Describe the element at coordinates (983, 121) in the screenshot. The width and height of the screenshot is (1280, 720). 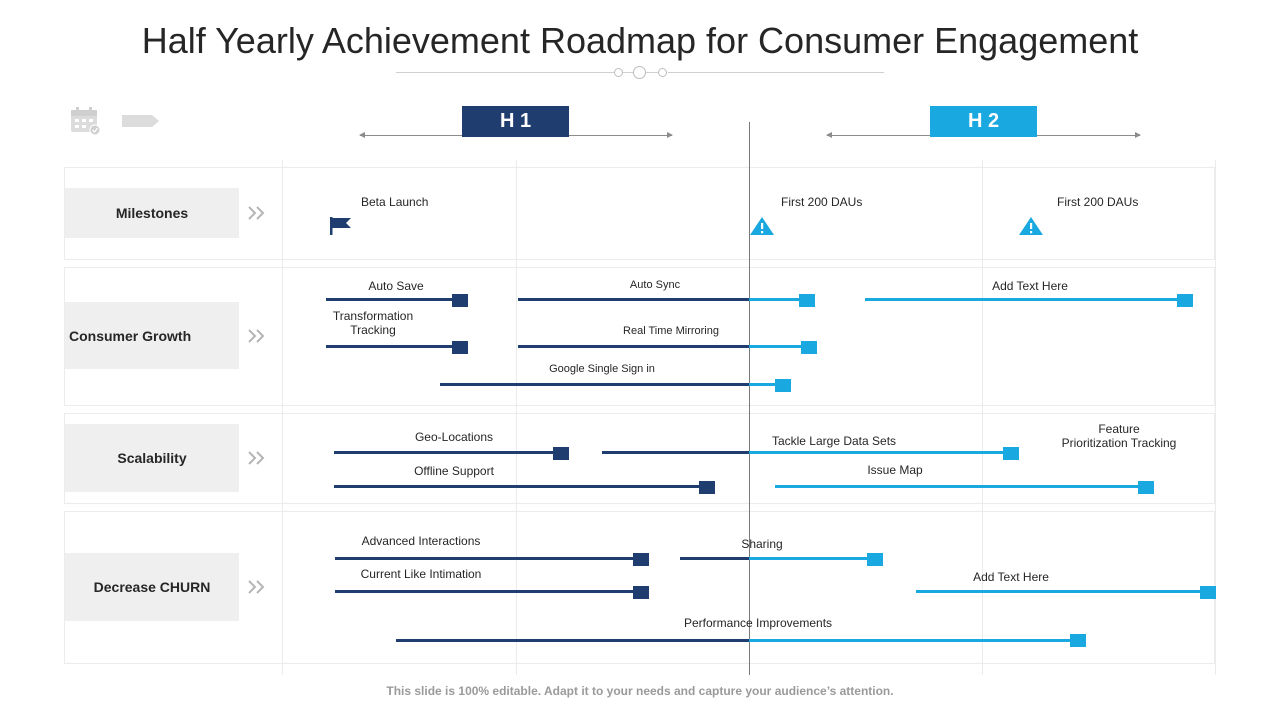
I see `h2-header: H 2` at that location.